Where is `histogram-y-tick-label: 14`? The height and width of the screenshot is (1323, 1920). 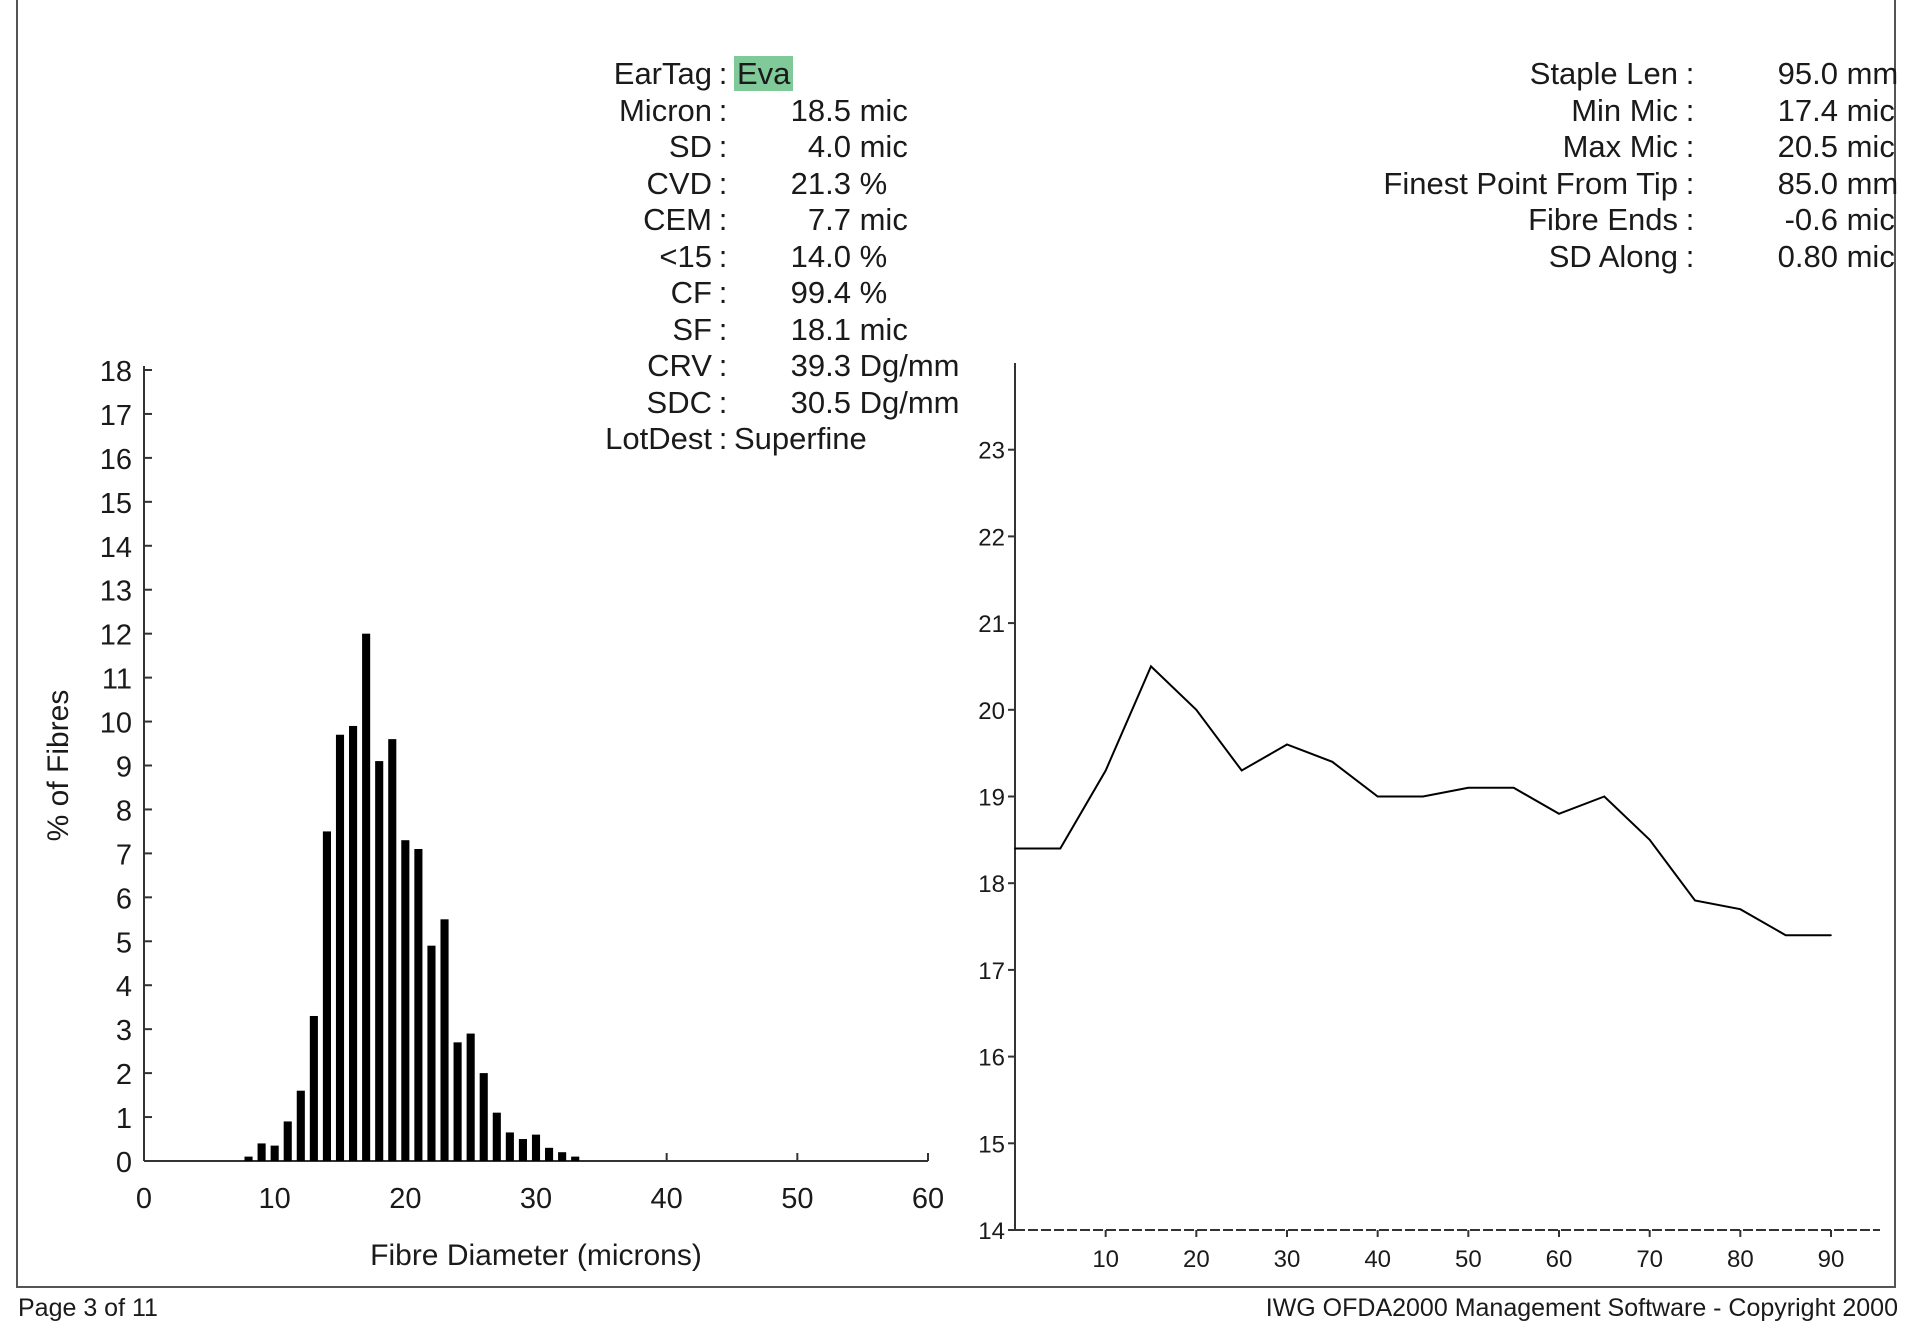
histogram-y-tick-label: 14 is located at coordinates (116, 548).